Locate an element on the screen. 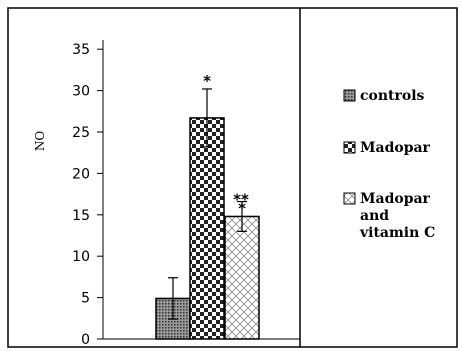 Image resolution: width=462 pixels, height=351 pixels. y-tick-label: 5 is located at coordinates (85, 299).